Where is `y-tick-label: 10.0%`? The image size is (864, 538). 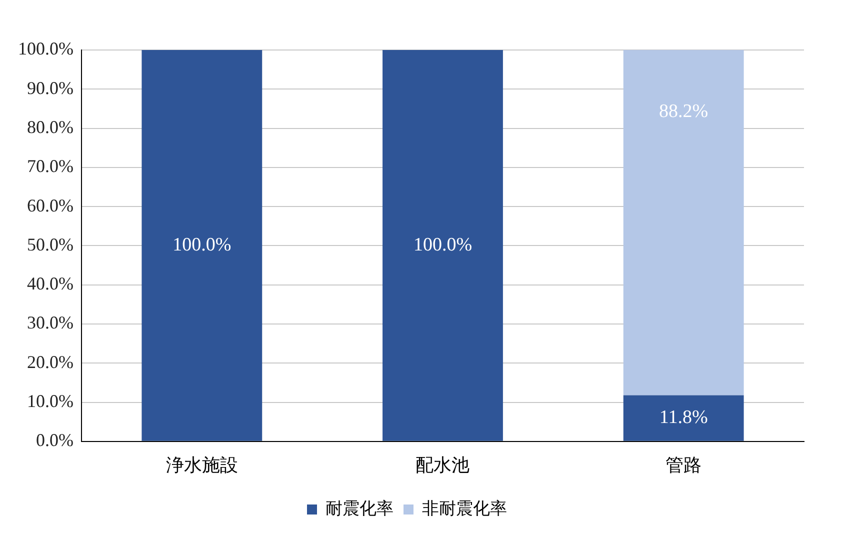
y-tick-label: 10.0% is located at coordinates (50, 400).